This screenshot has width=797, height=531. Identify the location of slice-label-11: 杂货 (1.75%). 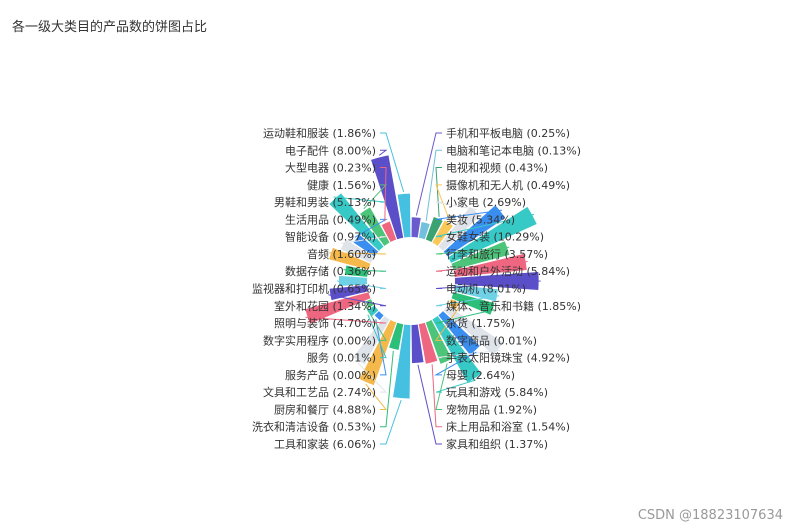
(480, 323).